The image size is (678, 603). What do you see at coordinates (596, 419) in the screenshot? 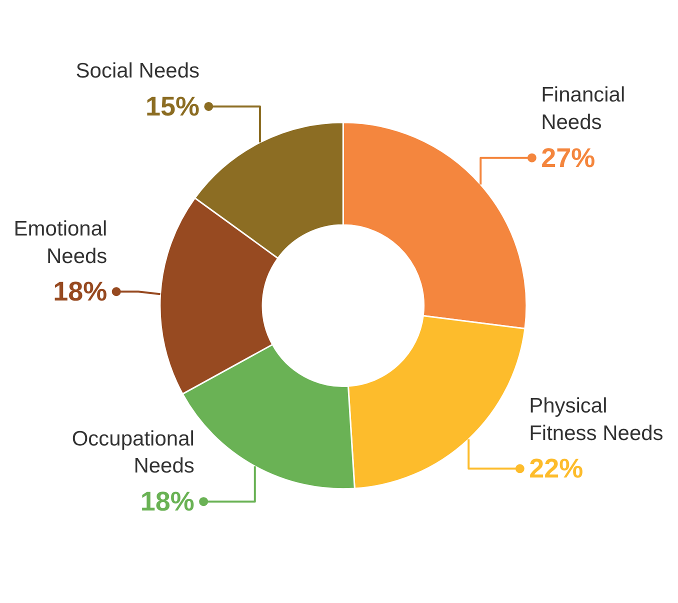
I see `slice-label: Physical Fitness Needs` at bounding box center [596, 419].